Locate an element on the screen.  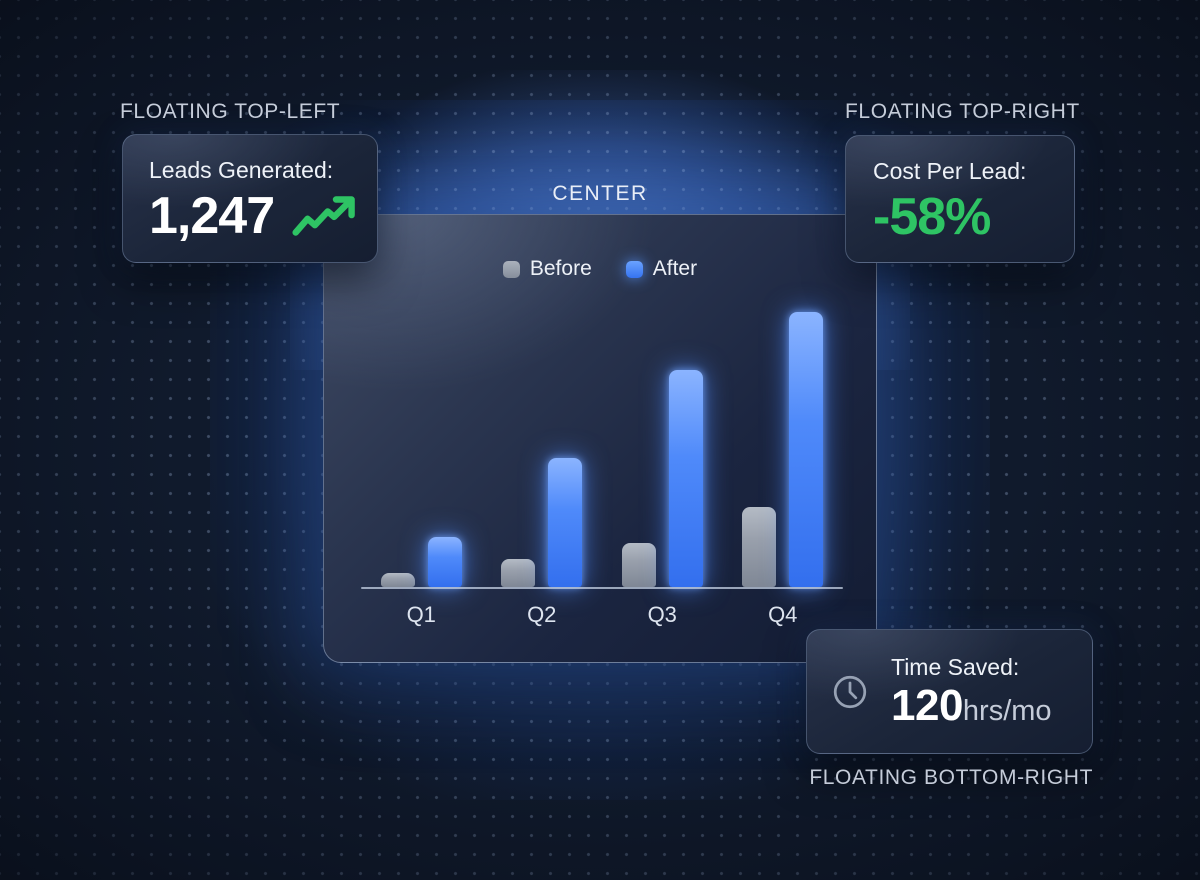
category-labels: Q1 Q2 Q3 Q4 is located at coordinates (602, 615).